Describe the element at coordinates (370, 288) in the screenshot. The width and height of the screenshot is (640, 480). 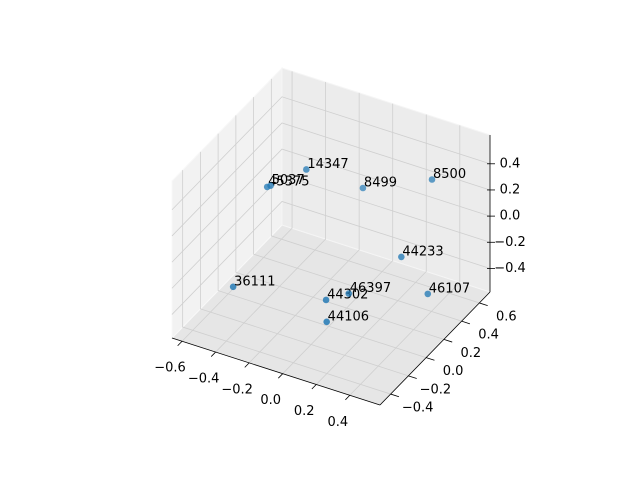
I see `point-label: 46397` at that location.